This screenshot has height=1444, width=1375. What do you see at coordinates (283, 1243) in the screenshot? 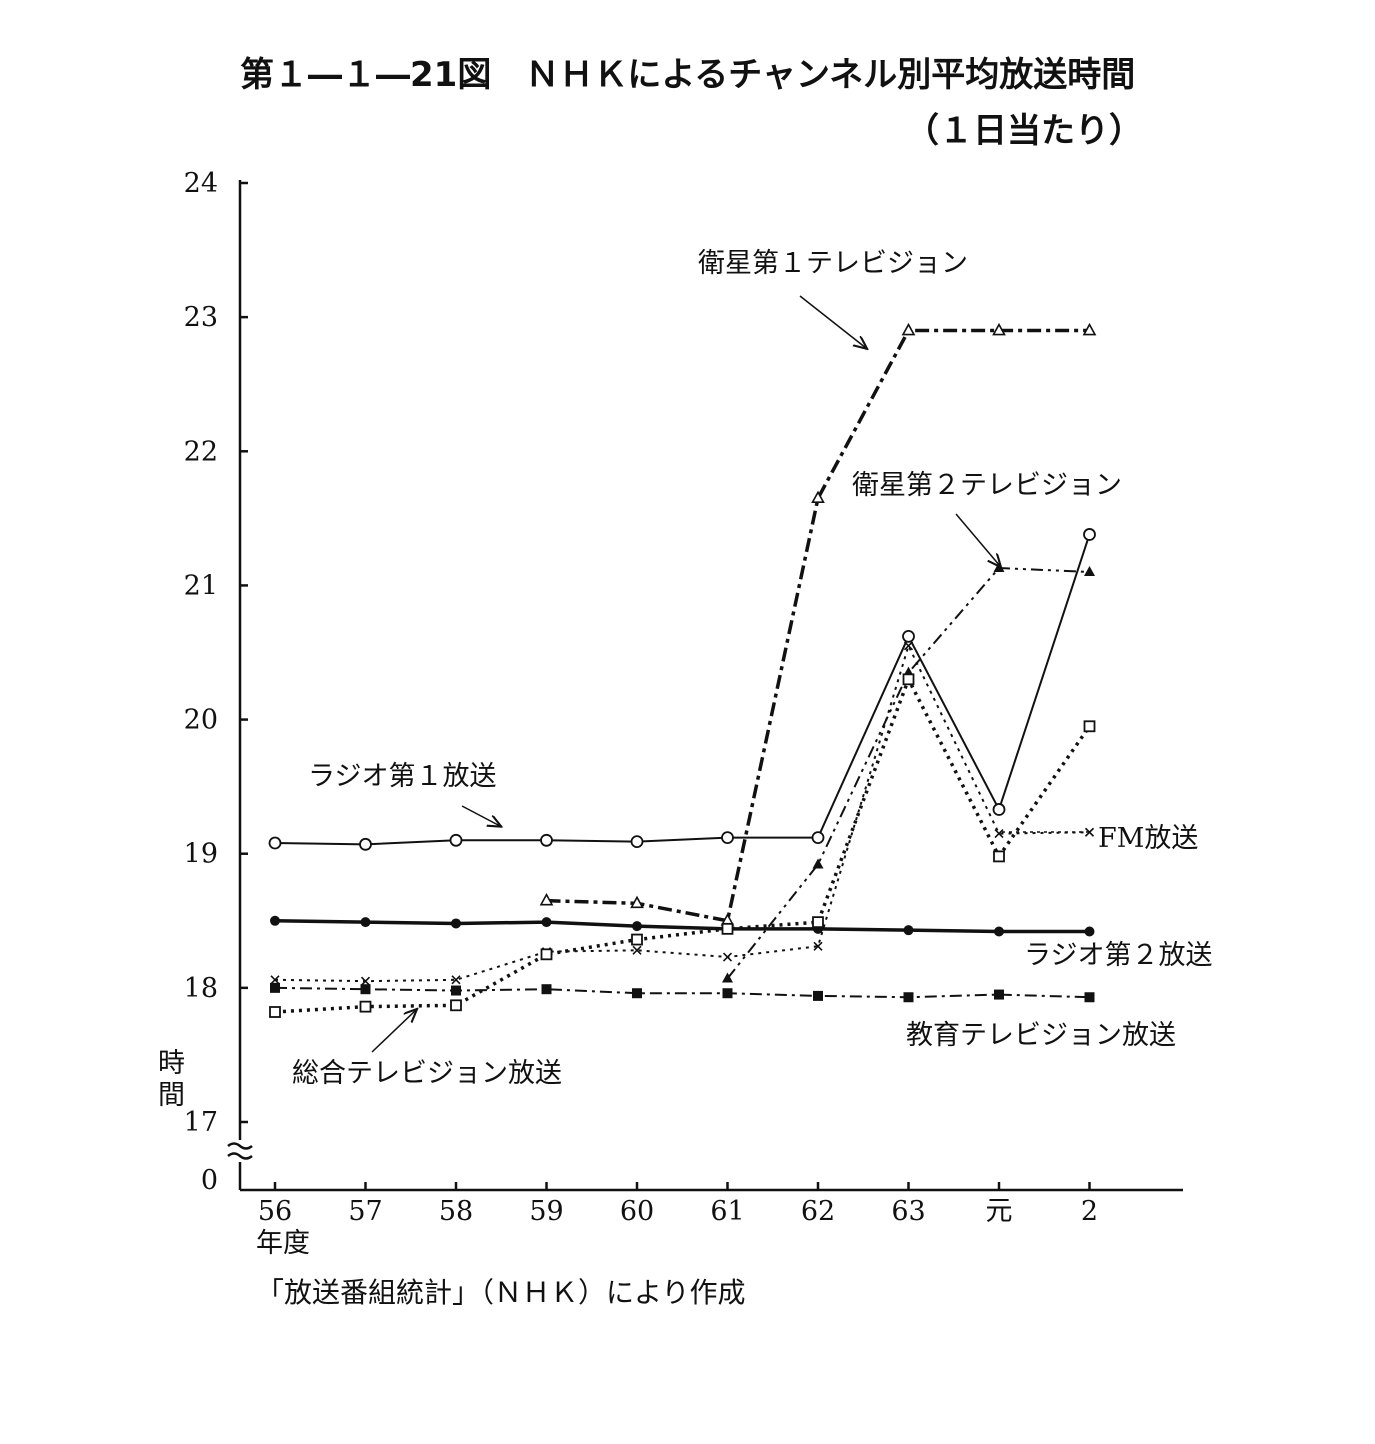
I see `x-axis-label: 年度` at bounding box center [283, 1243].